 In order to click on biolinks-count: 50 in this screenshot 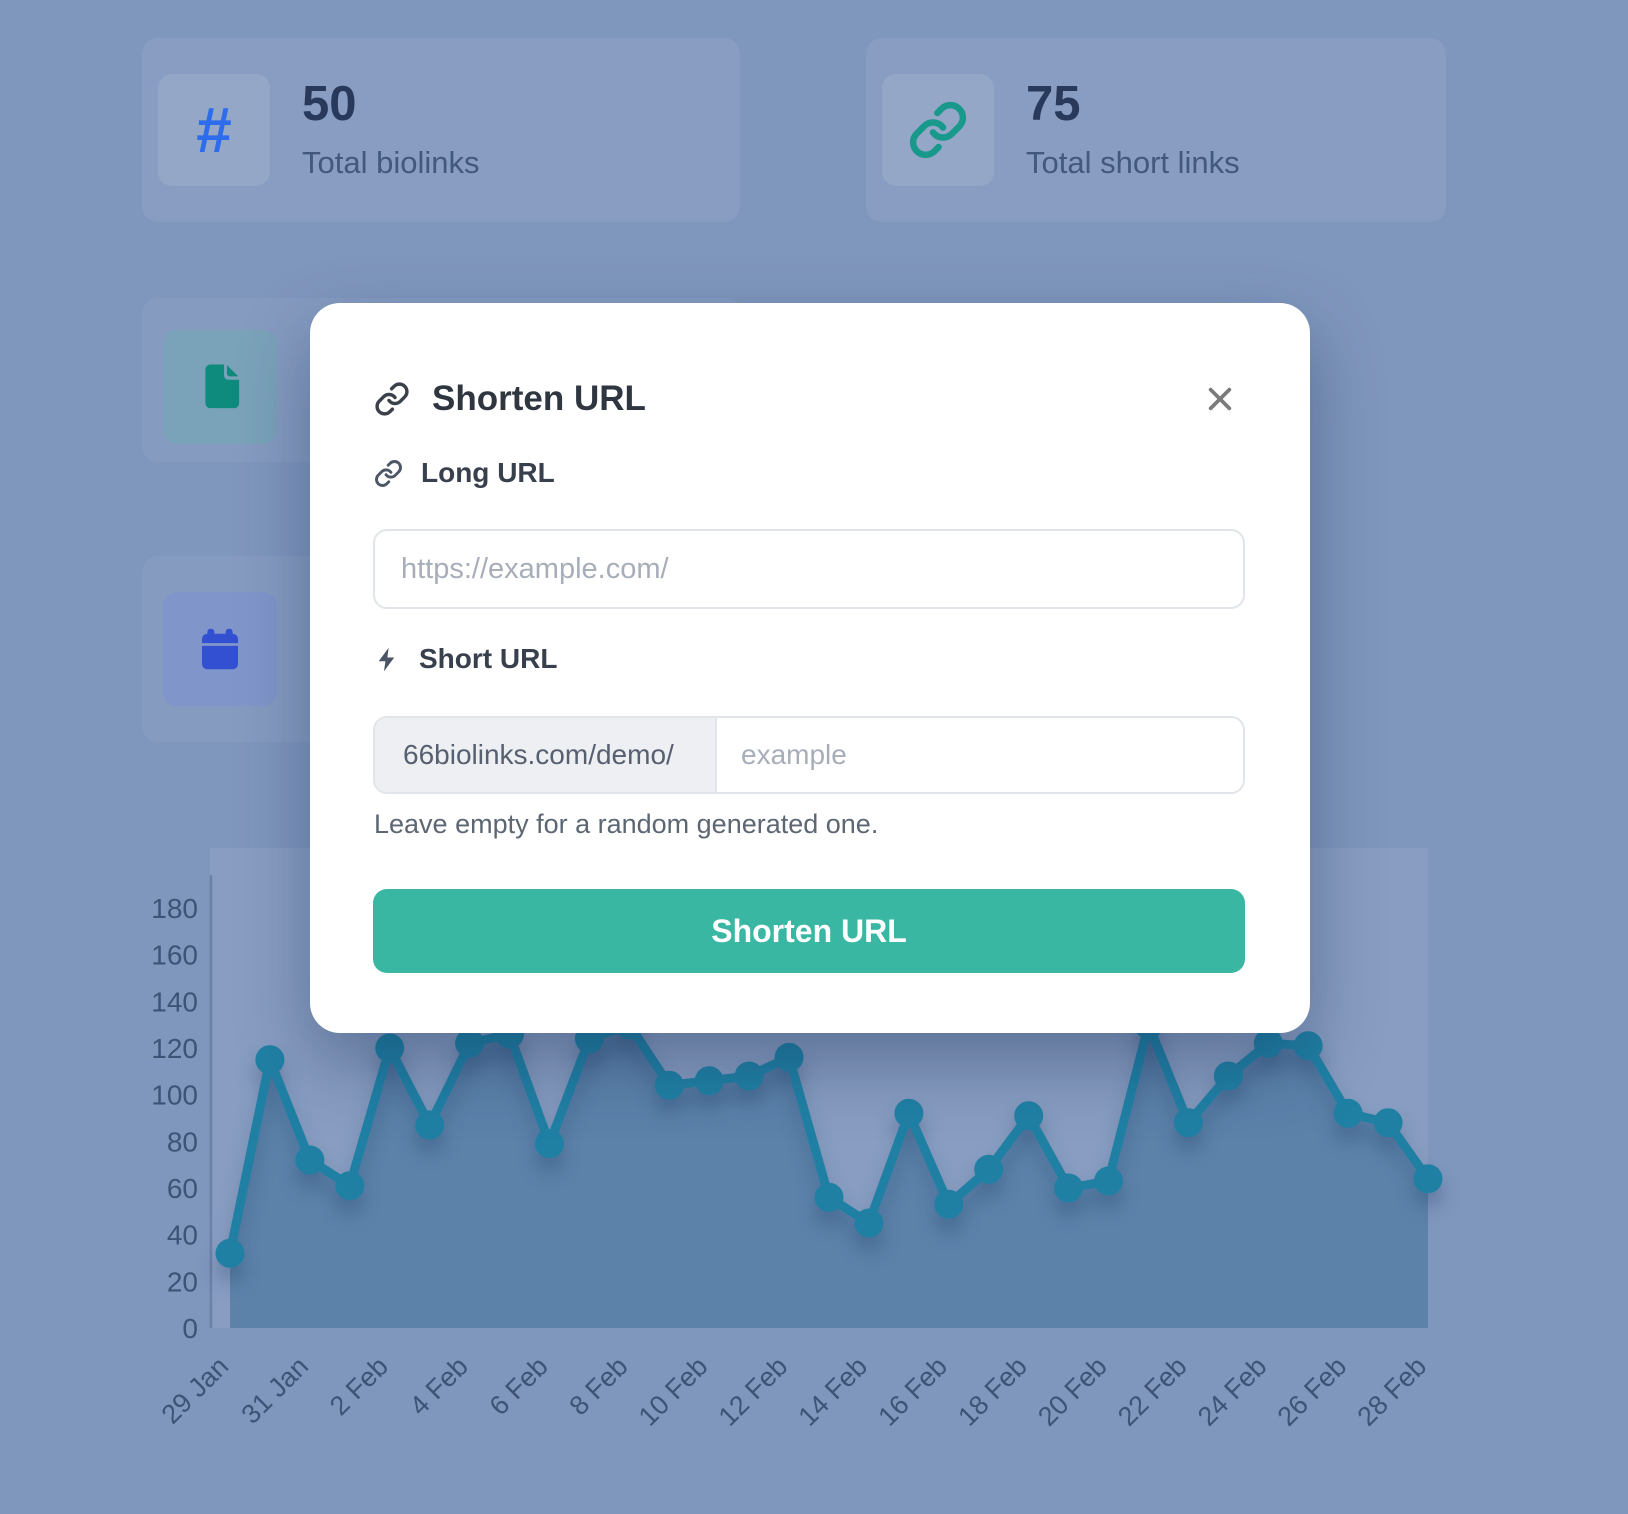, I will do `click(329, 104)`.